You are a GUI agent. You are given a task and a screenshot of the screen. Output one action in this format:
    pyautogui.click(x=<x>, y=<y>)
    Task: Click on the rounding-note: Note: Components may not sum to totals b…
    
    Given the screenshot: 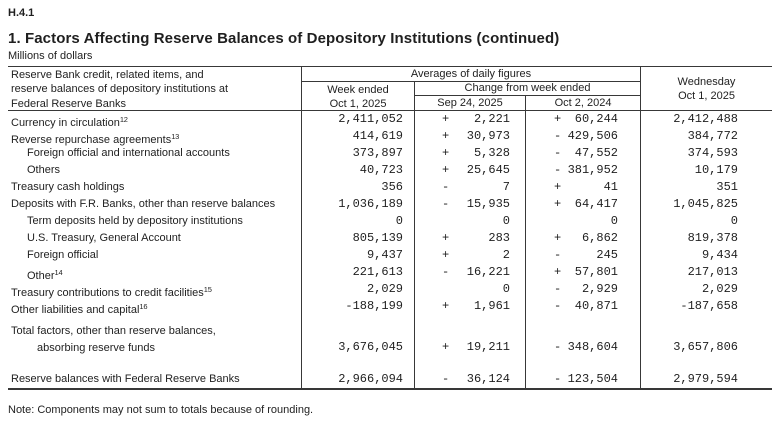 What is the action you would take?
    pyautogui.click(x=161, y=410)
    